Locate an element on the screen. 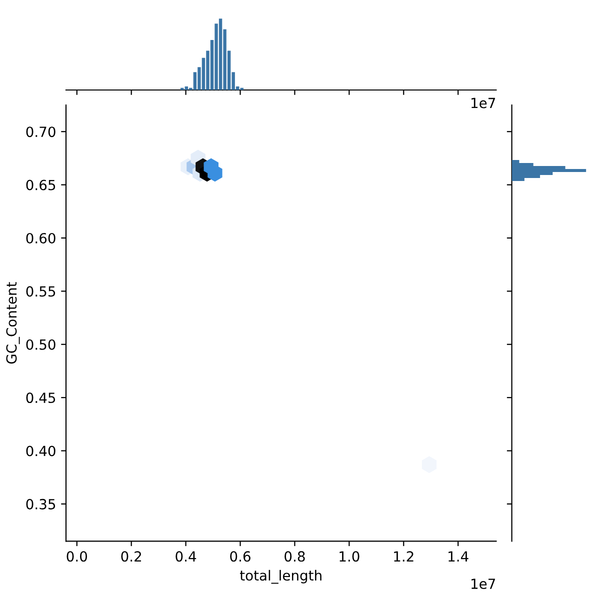  annotation: 1e7 is located at coordinates (484, 103).